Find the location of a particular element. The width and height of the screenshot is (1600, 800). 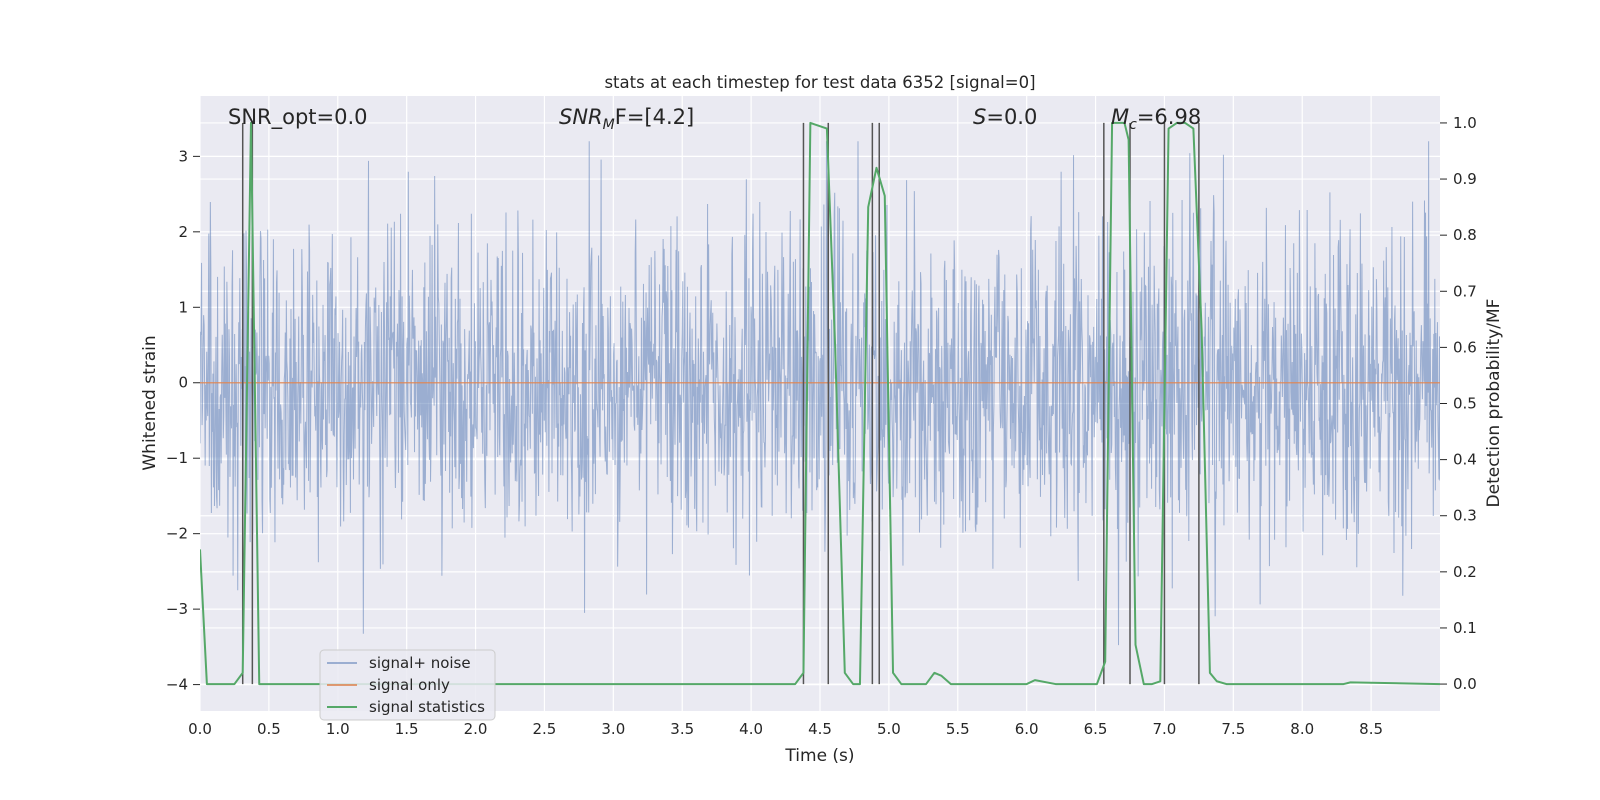

legend-box is located at coordinates (407, 685).